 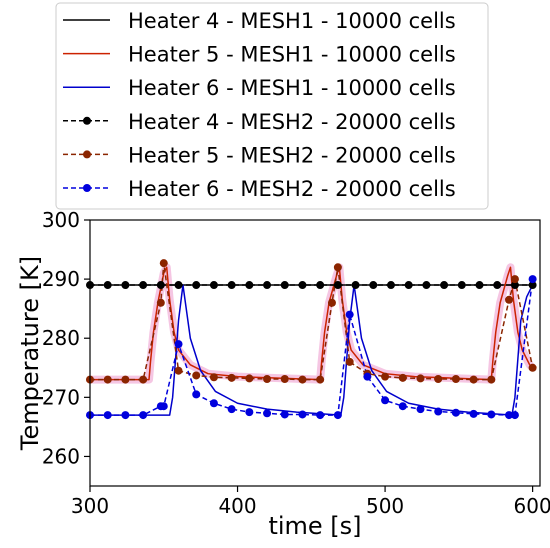 I want to click on y-axis-ticks: 260 270 280 290 300, so click(x=66, y=338).